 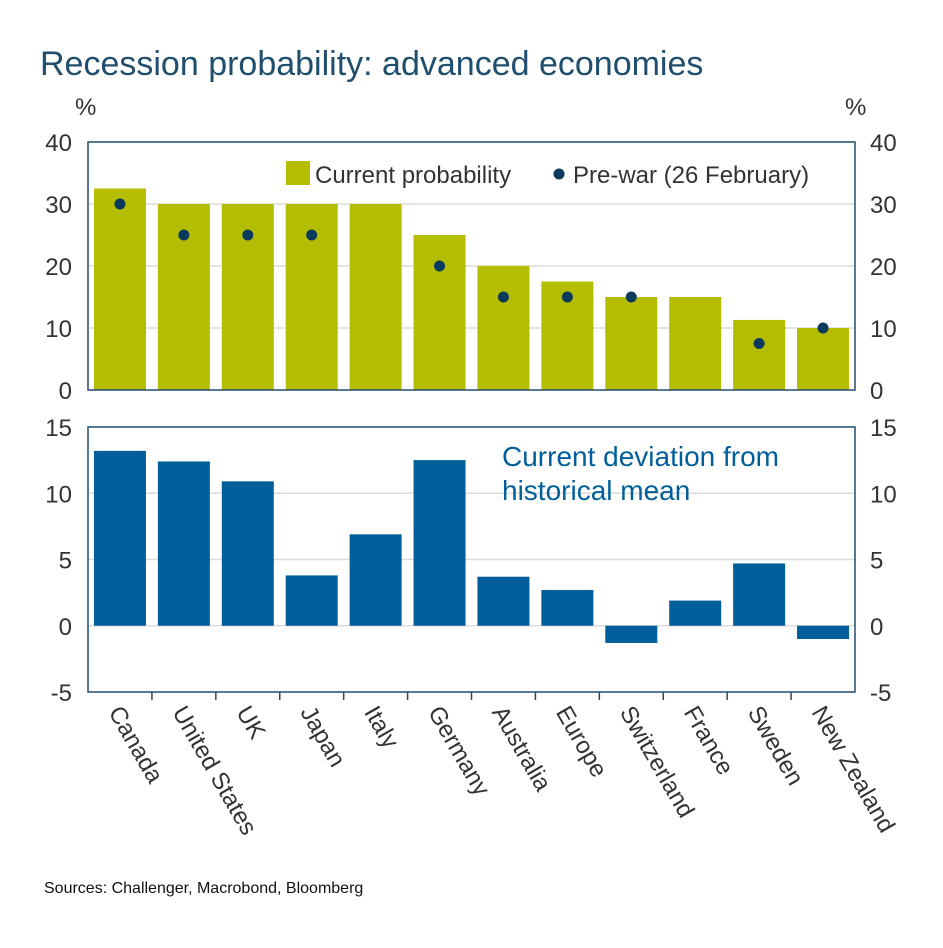 What do you see at coordinates (775, 746) in the screenshot?
I see `x-tick-label: Sweden` at bounding box center [775, 746].